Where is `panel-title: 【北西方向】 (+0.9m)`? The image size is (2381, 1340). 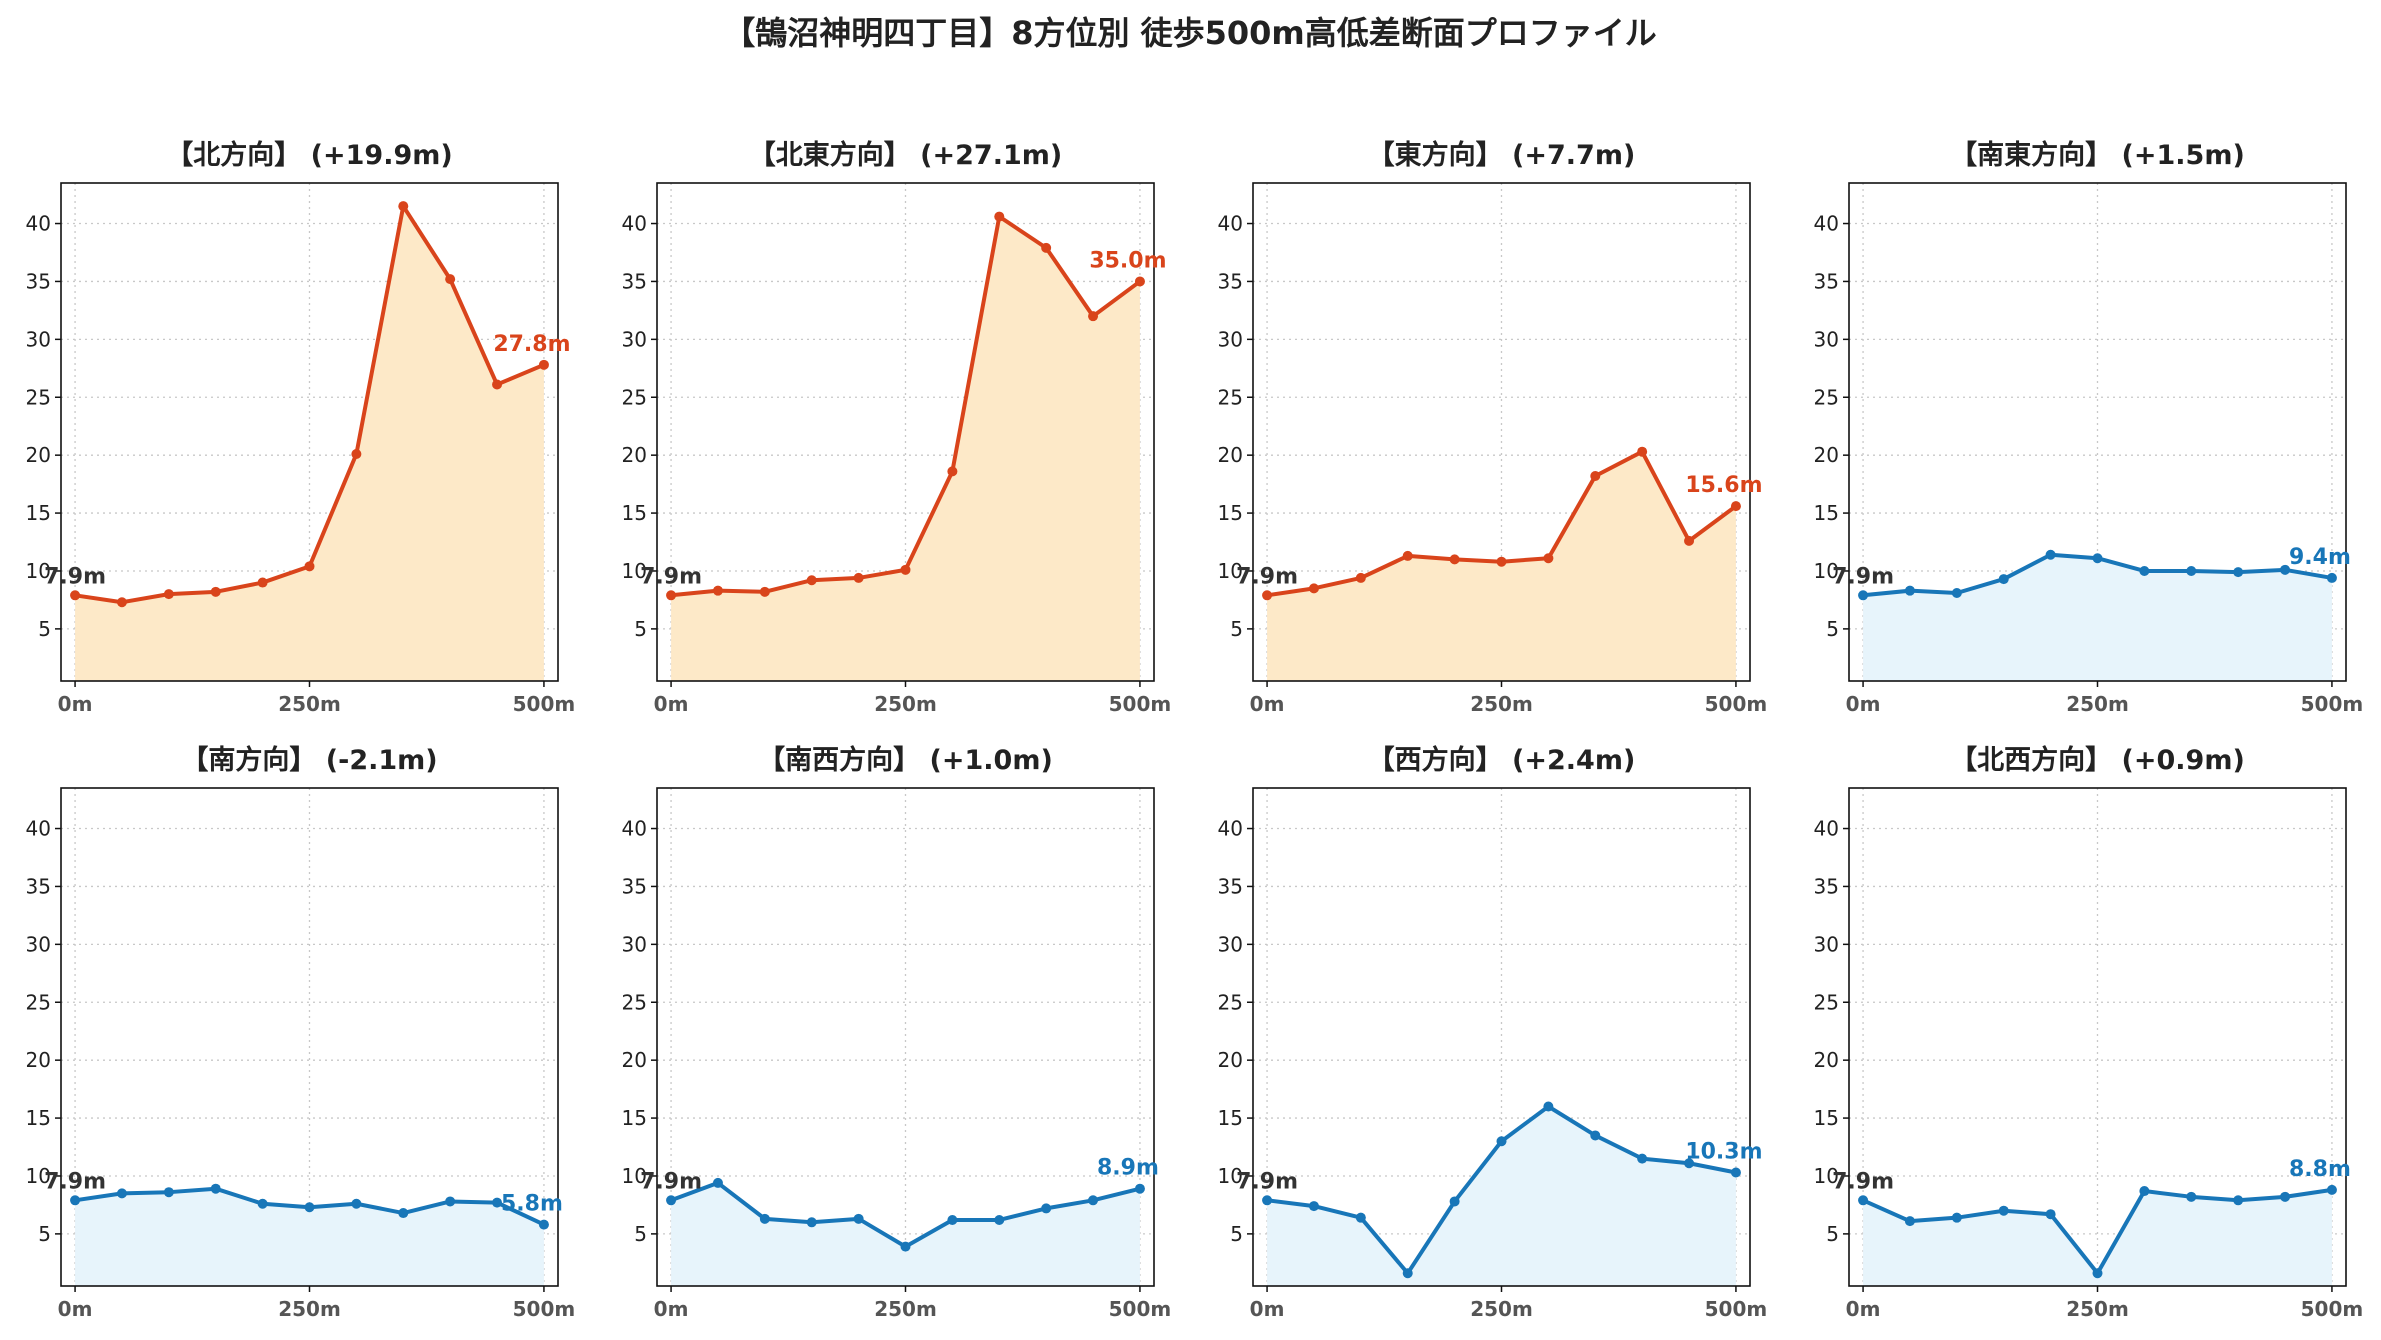 panel-title: 【北西方向】 (+0.9m) is located at coordinates (2097, 760).